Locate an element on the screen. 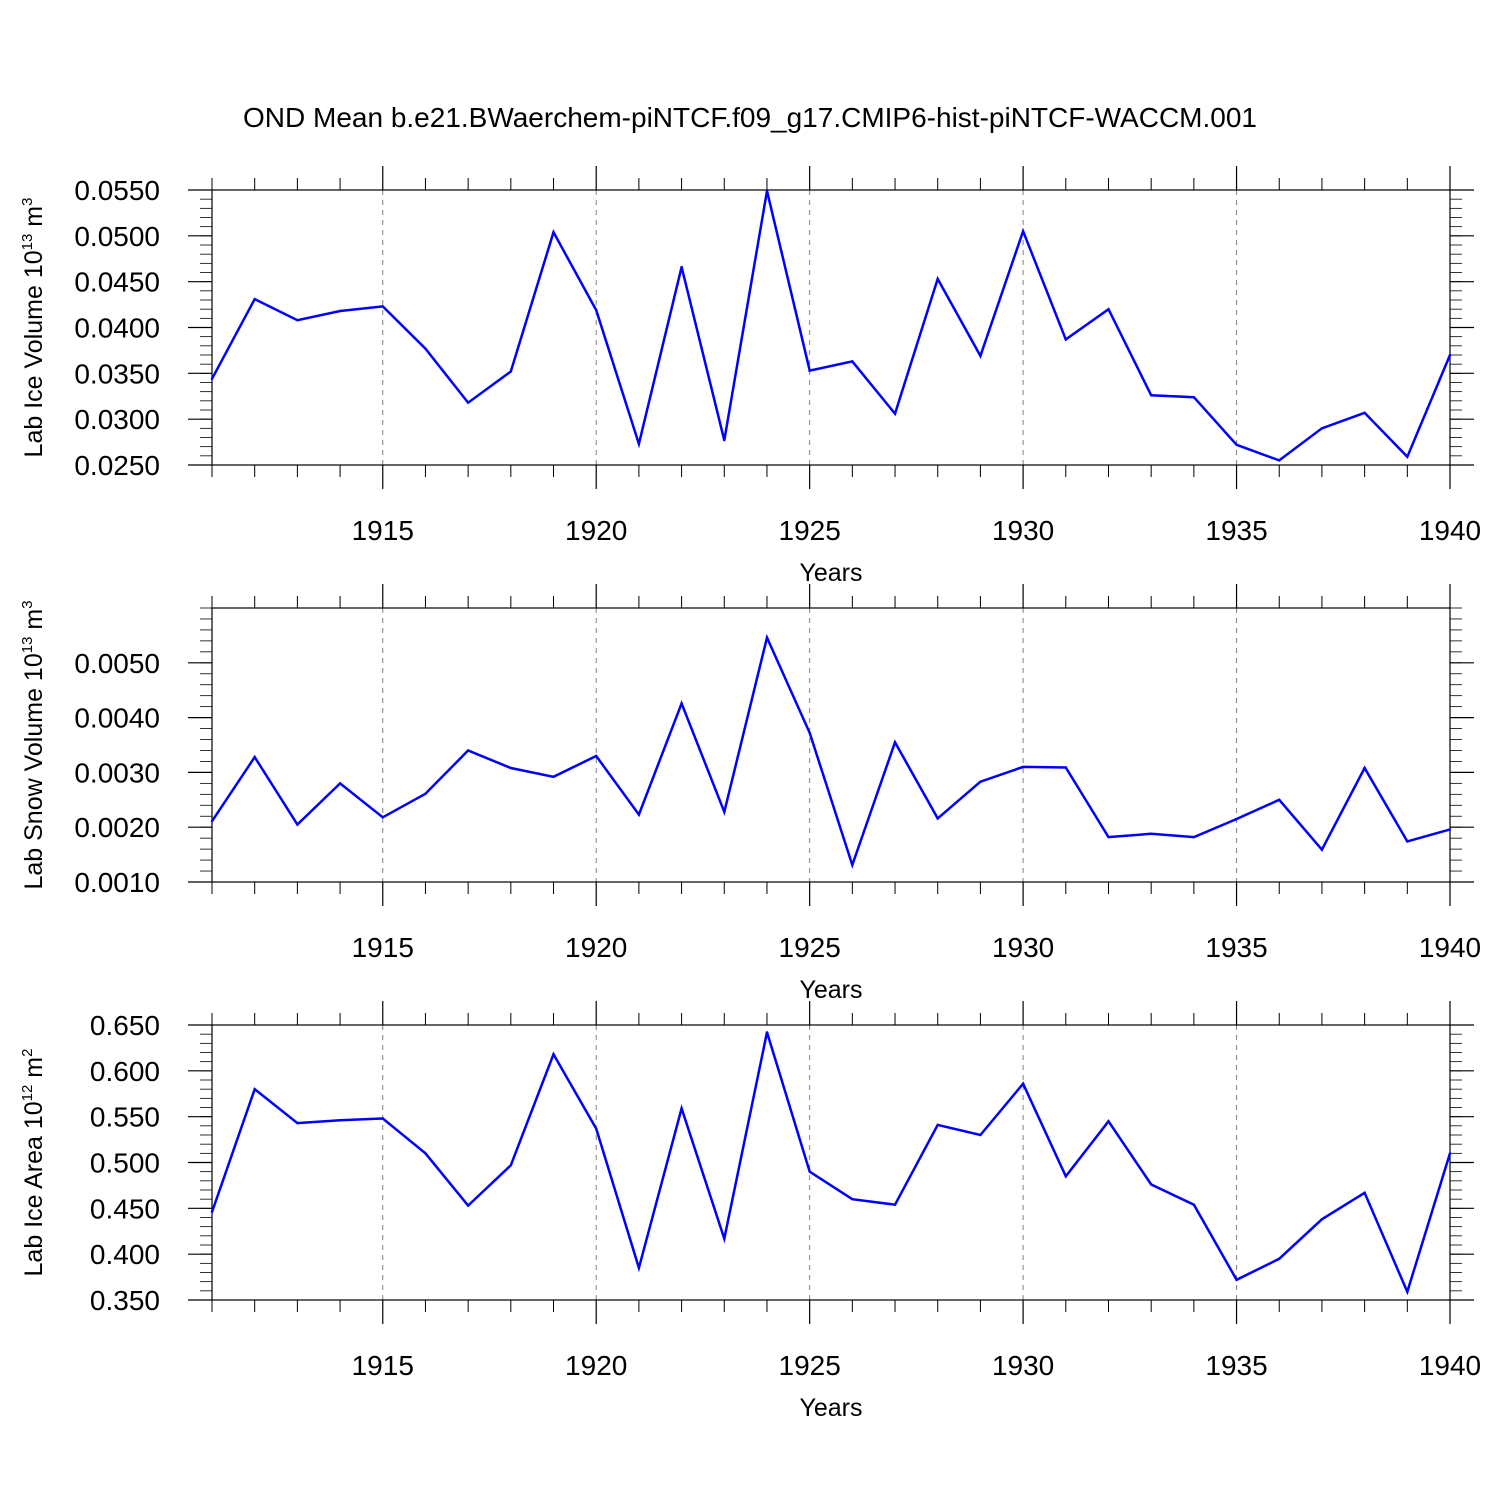  chart1-point-1926 is located at coordinates (852, 361).